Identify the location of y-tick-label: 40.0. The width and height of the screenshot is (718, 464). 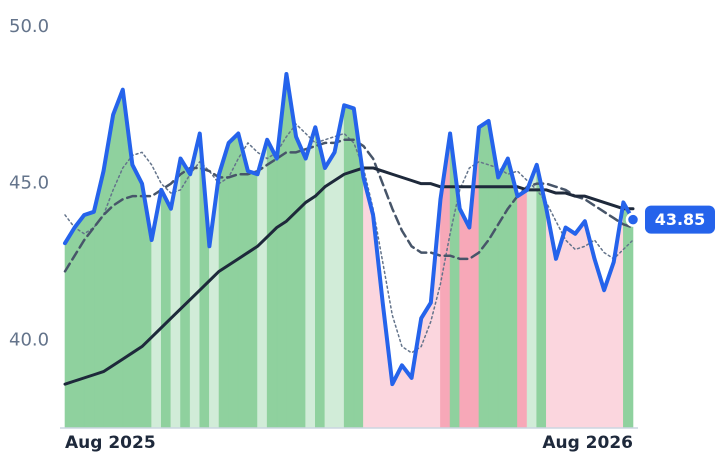
(29, 339).